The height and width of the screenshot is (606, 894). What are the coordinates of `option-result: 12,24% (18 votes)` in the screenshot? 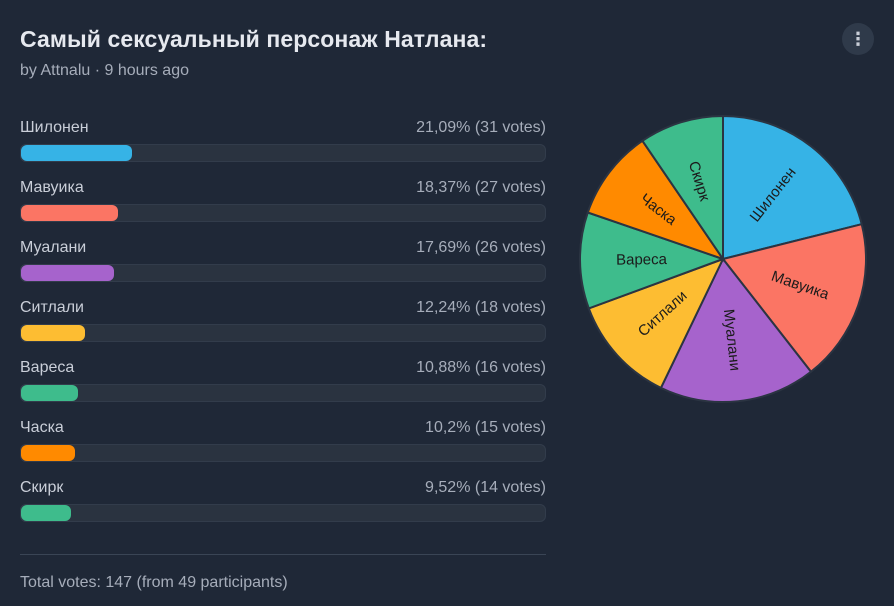 It's located at (481, 307).